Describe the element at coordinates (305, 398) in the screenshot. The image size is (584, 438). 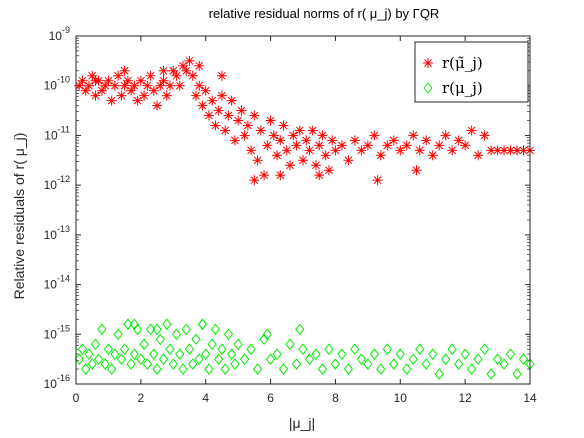
I see `x-tick-labels: 0 2 4 6 8 10 12 14` at that location.